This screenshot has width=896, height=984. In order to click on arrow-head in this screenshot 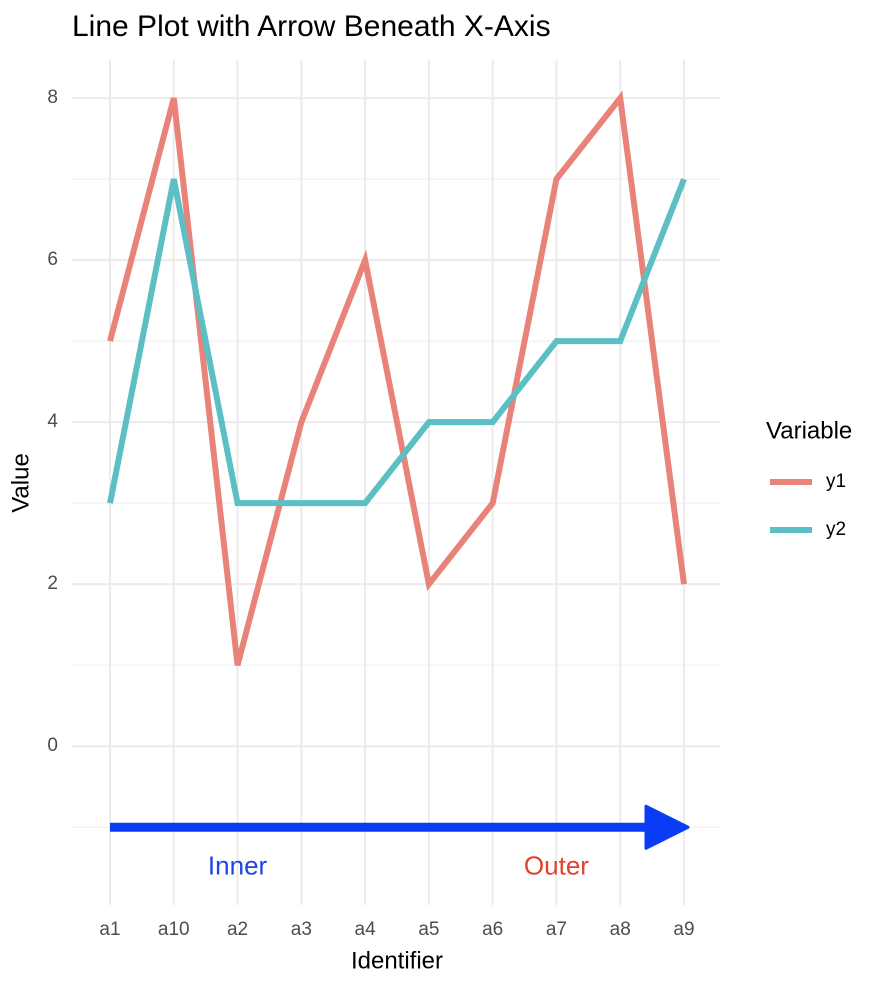, I will do `click(667, 827)`.